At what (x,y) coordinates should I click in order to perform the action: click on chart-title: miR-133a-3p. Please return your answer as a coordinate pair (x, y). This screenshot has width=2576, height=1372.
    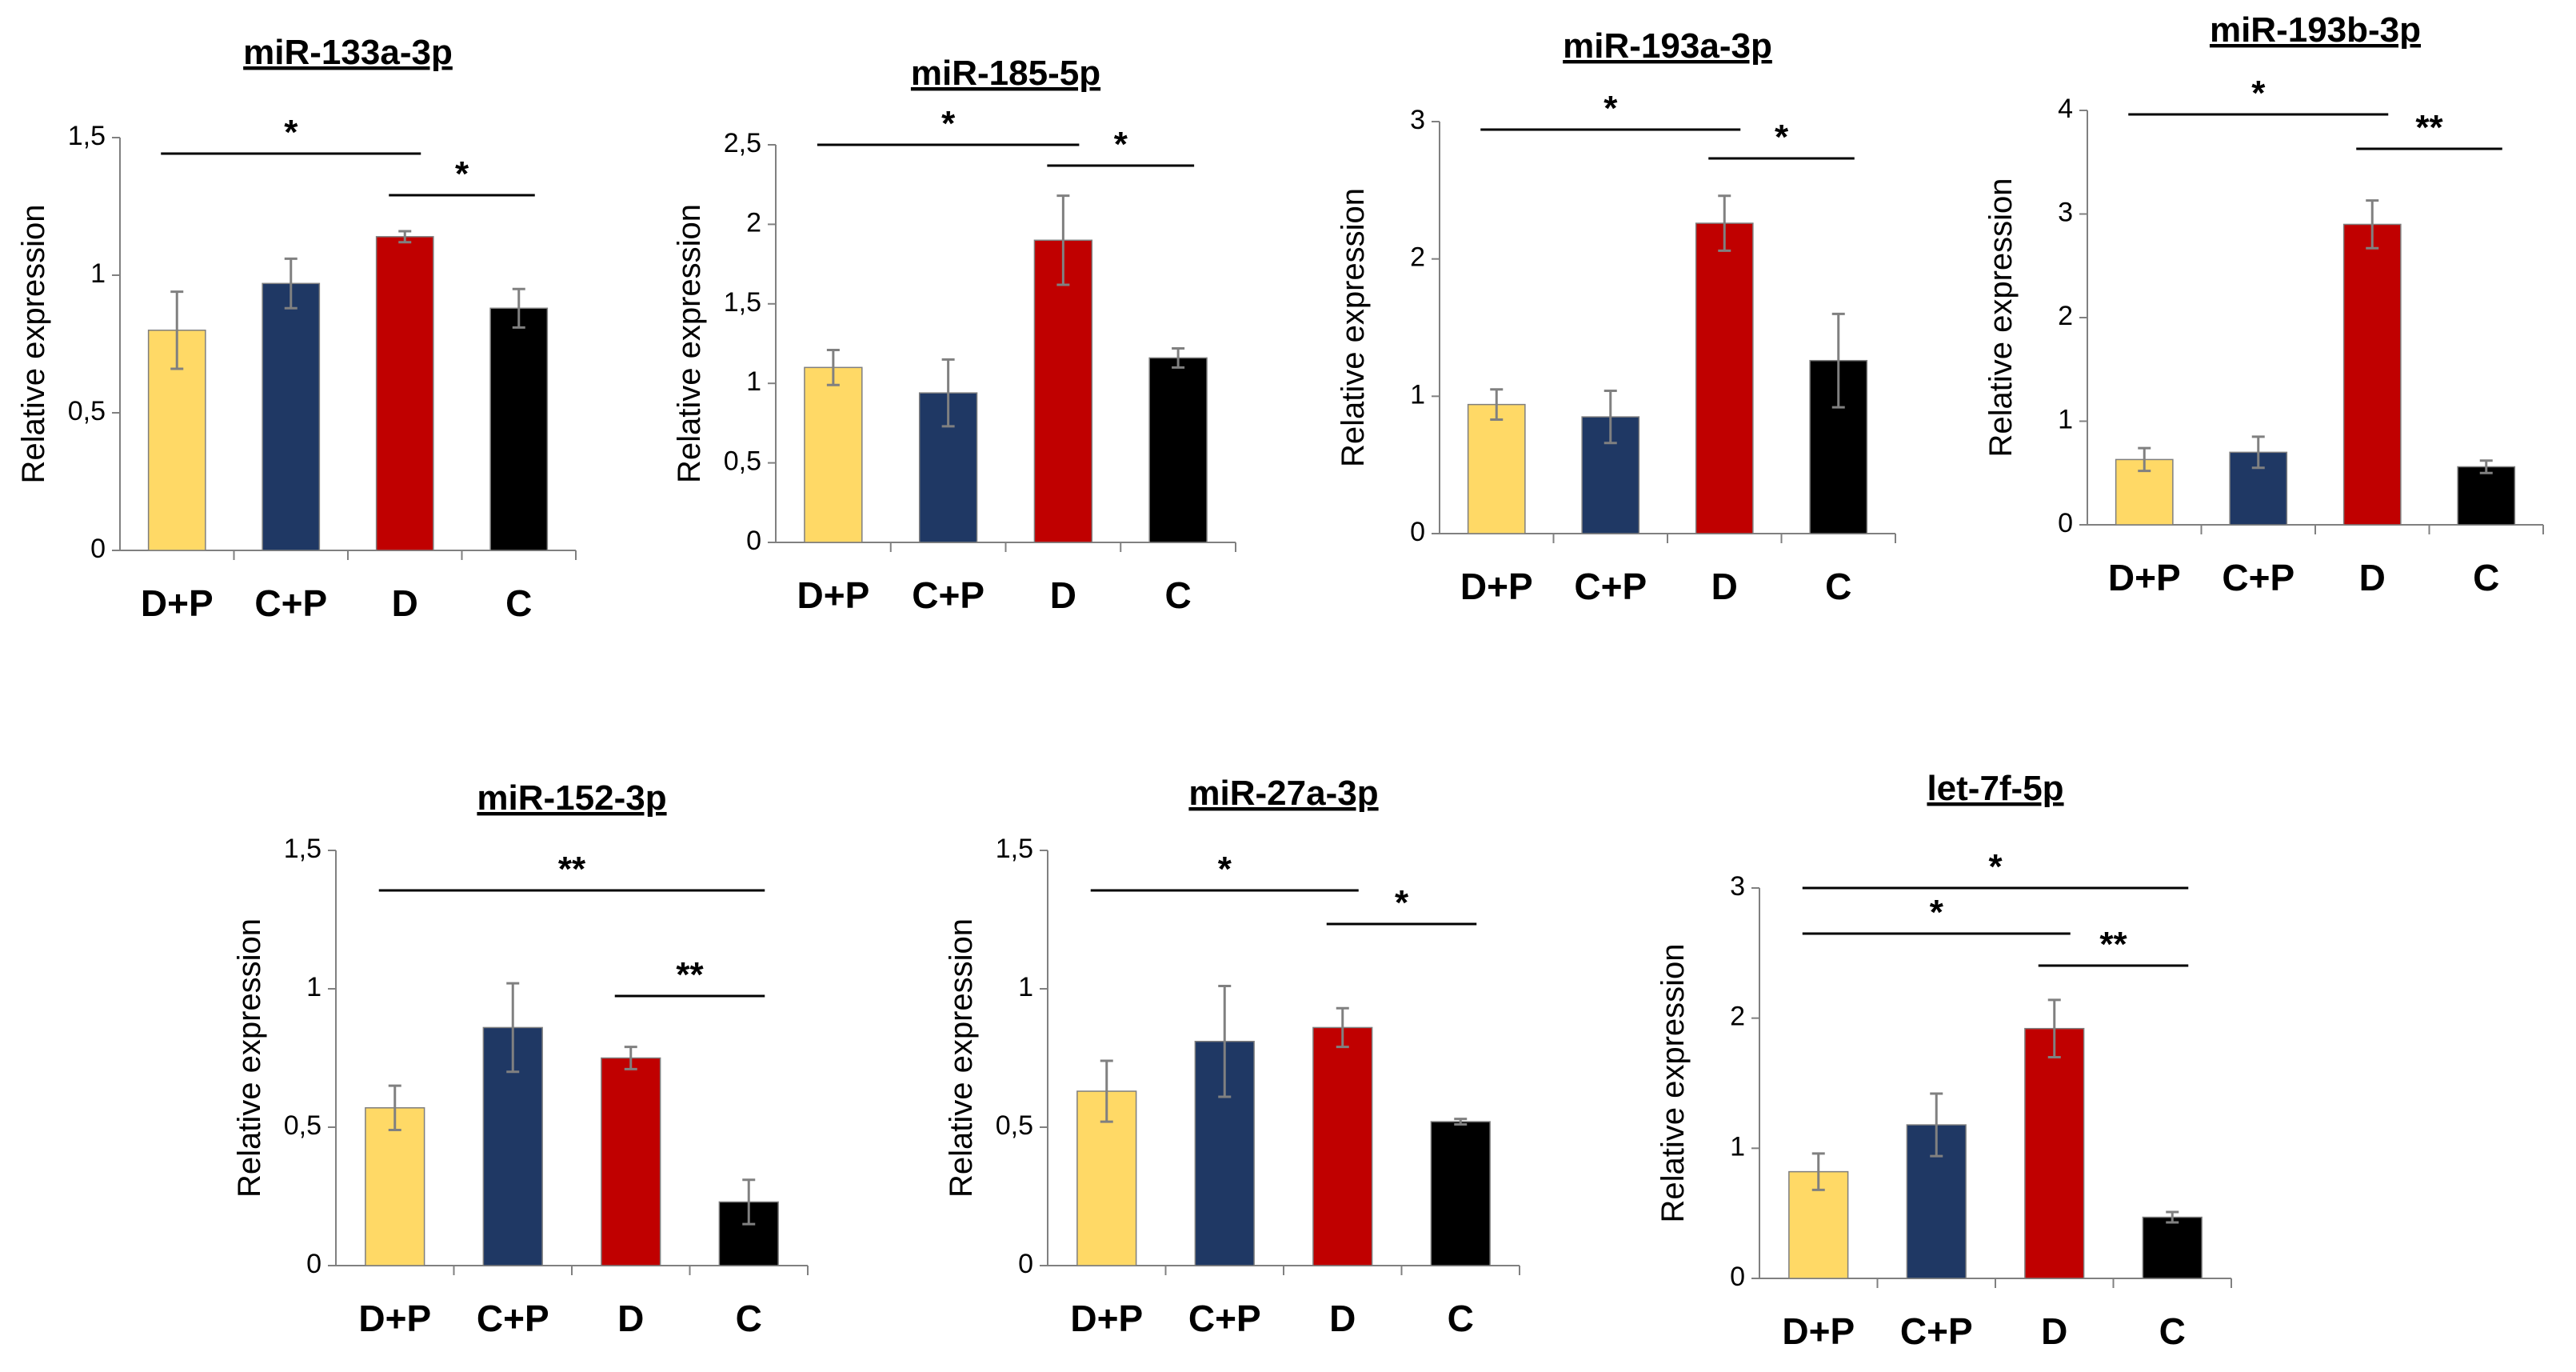
    Looking at the image, I should click on (348, 52).